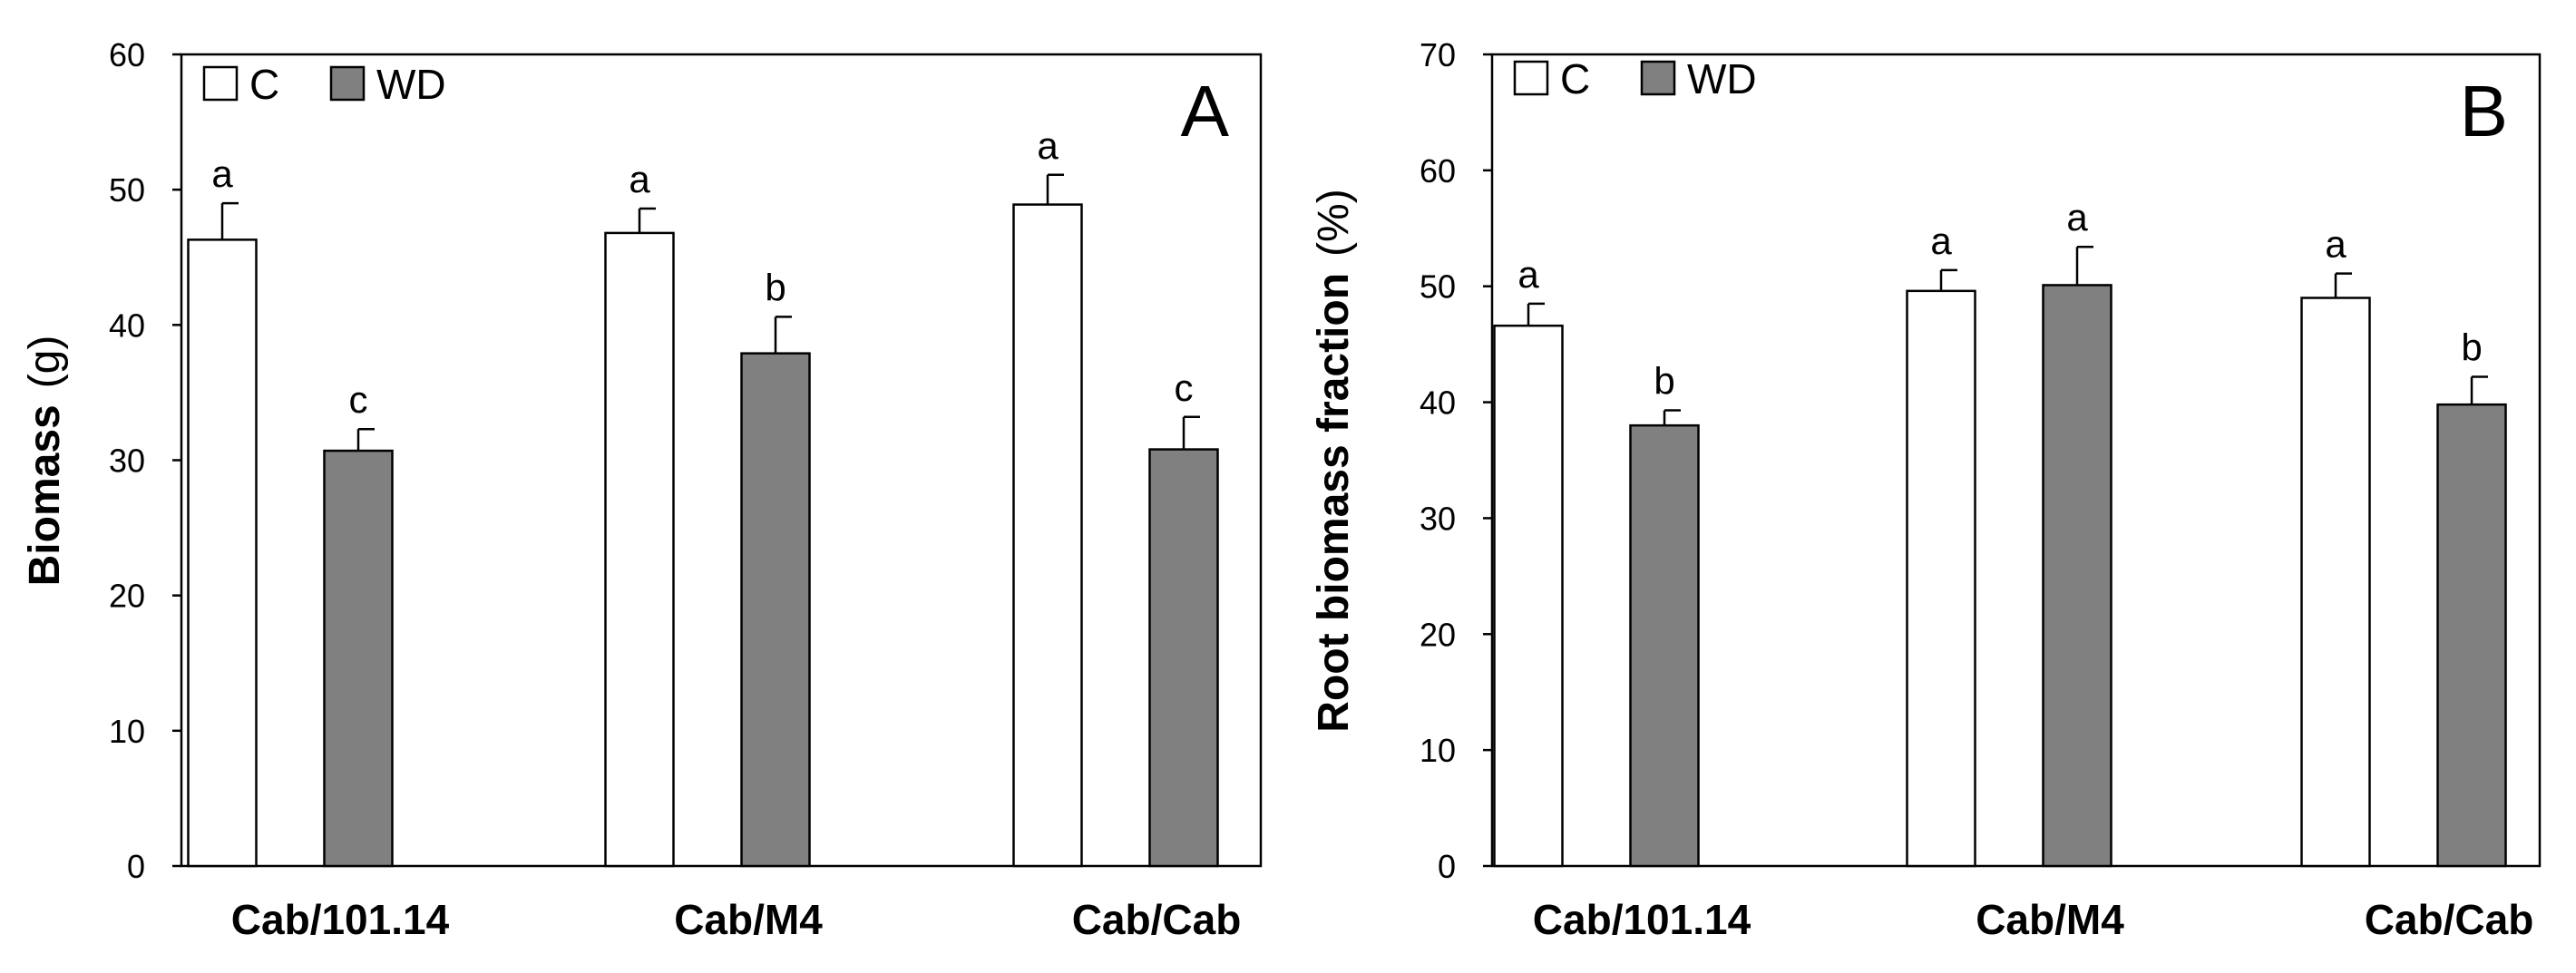  Describe the element at coordinates (2484, 111) in the screenshot. I see `panel-label: B` at that location.